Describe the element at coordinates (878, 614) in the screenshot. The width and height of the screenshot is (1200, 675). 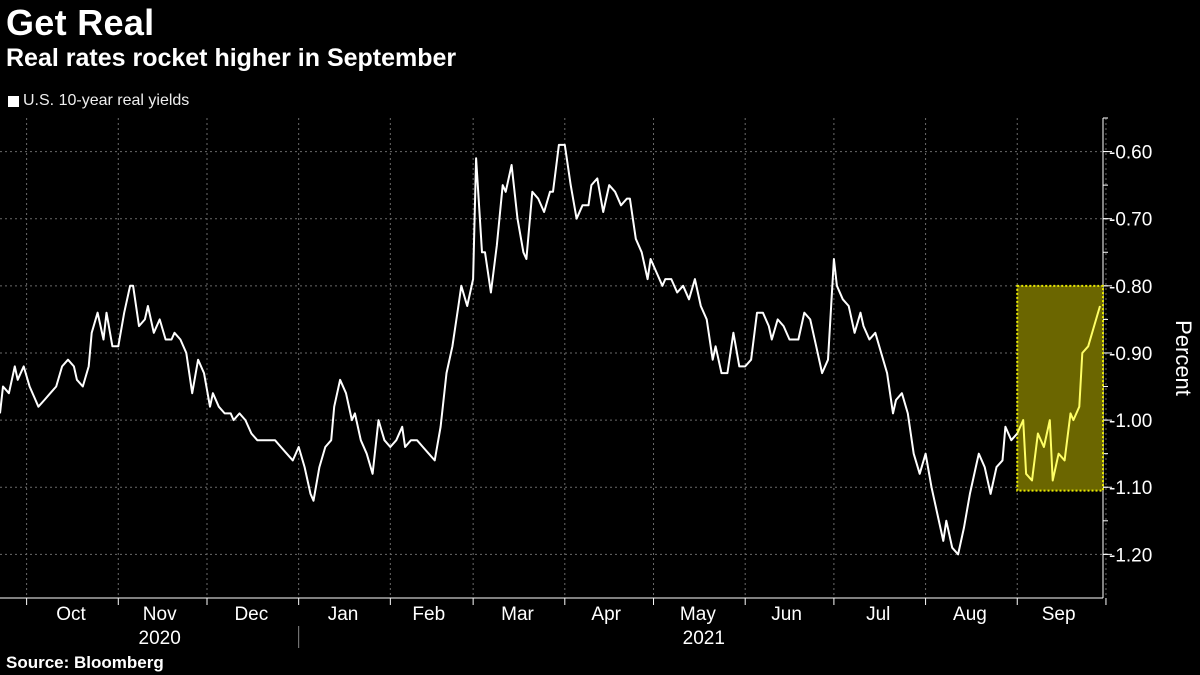
I see `x-tick-label: Jul` at that location.